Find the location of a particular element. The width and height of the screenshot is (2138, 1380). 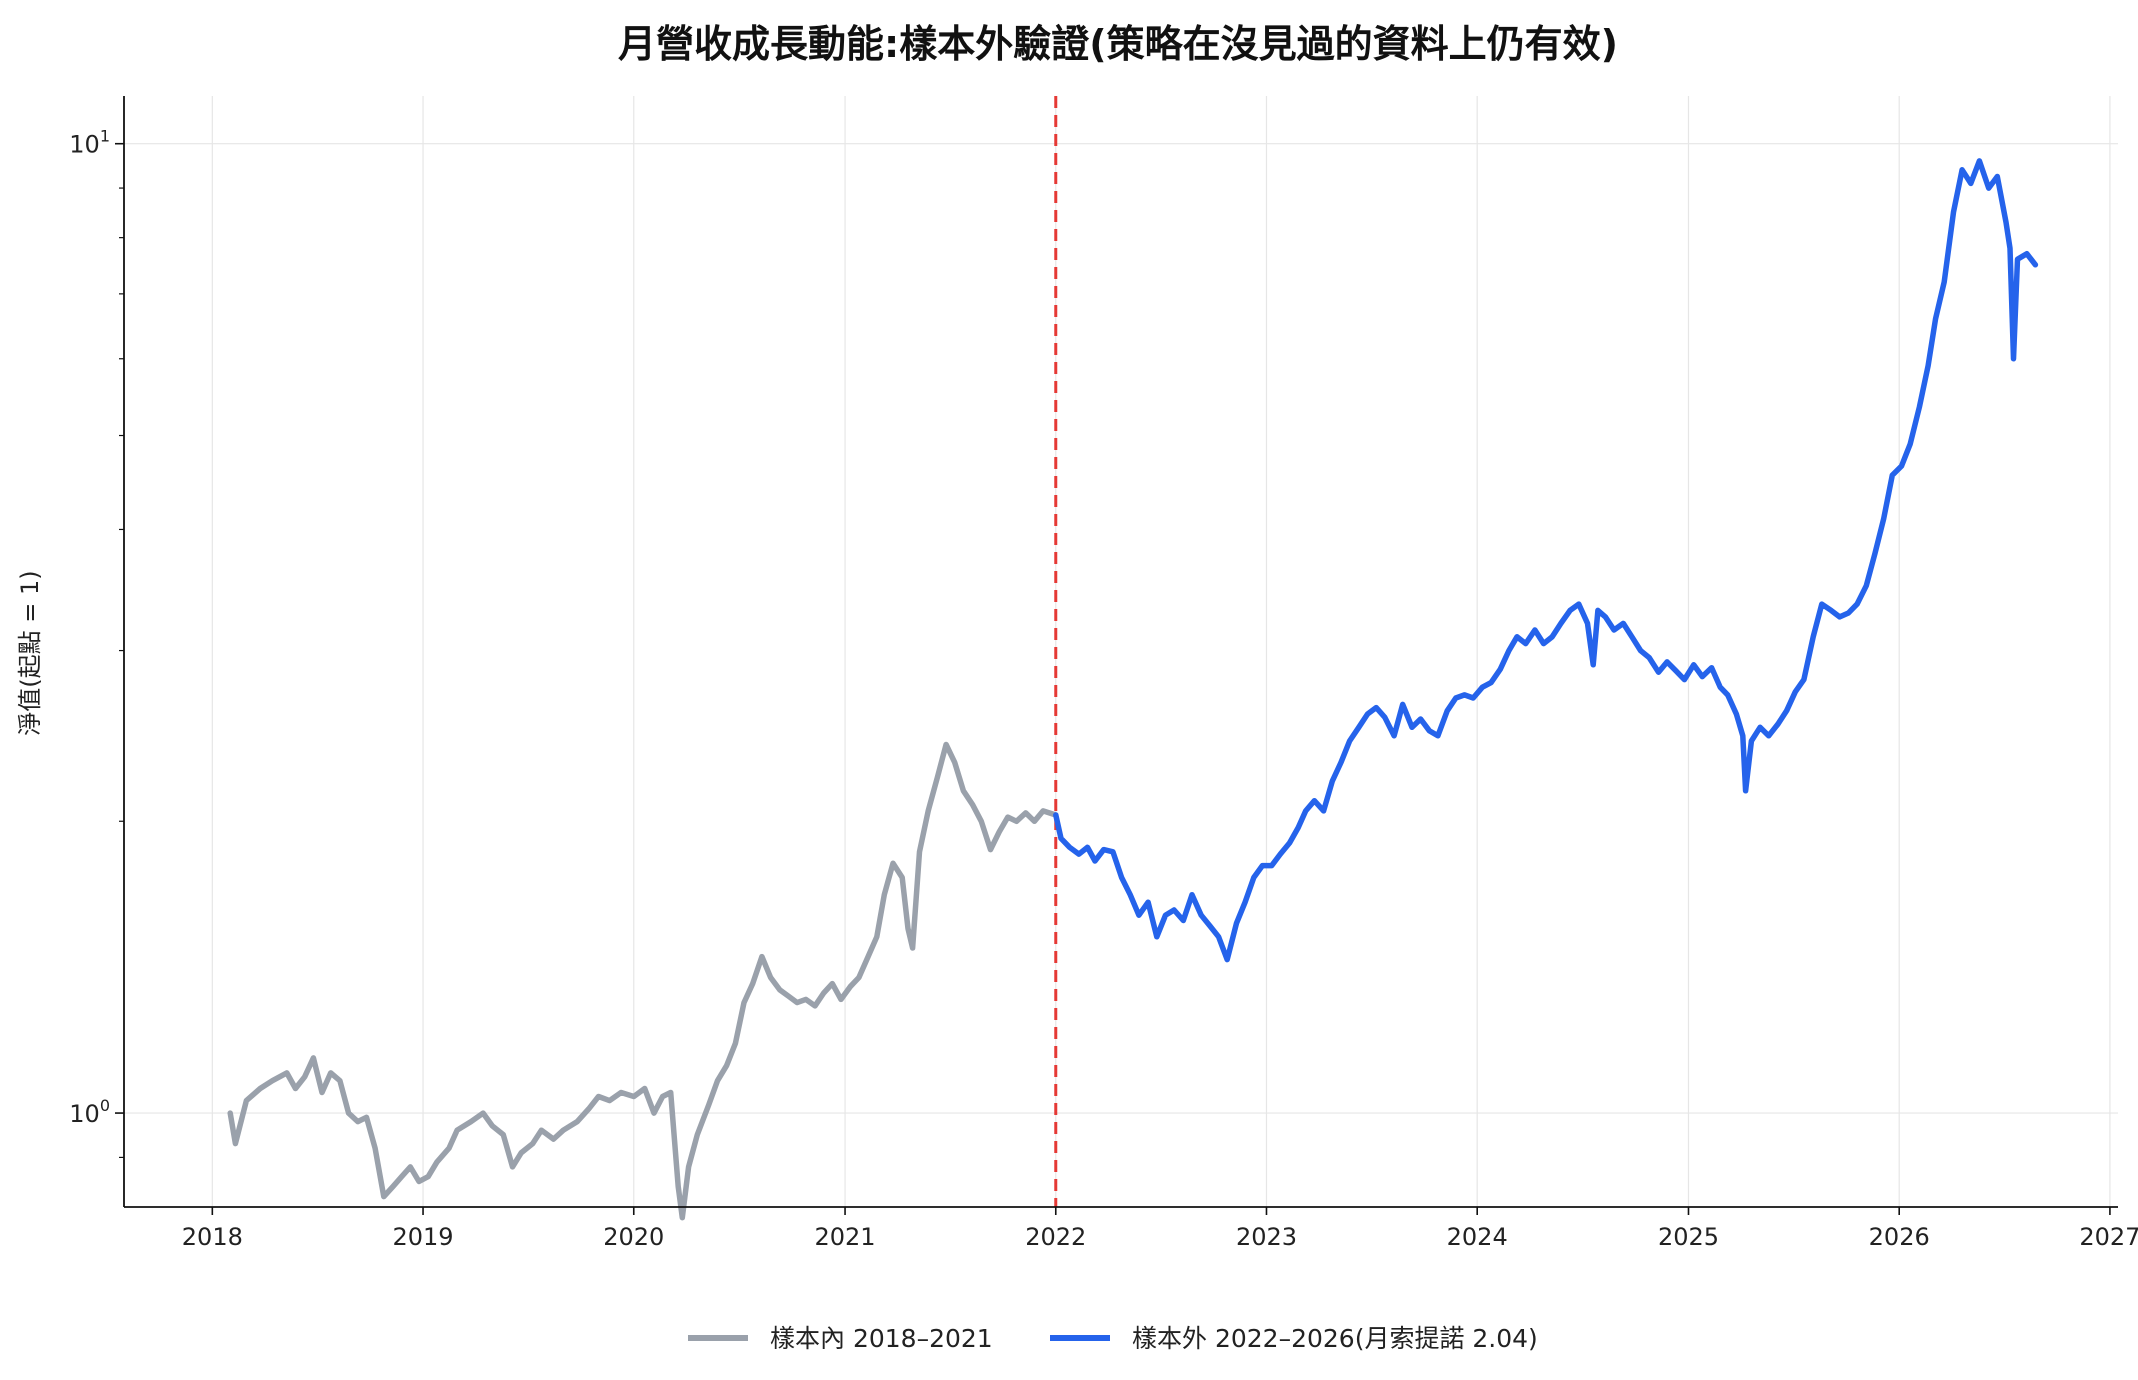

x-tick-label-2023: 2023 is located at coordinates (1266, 1237).